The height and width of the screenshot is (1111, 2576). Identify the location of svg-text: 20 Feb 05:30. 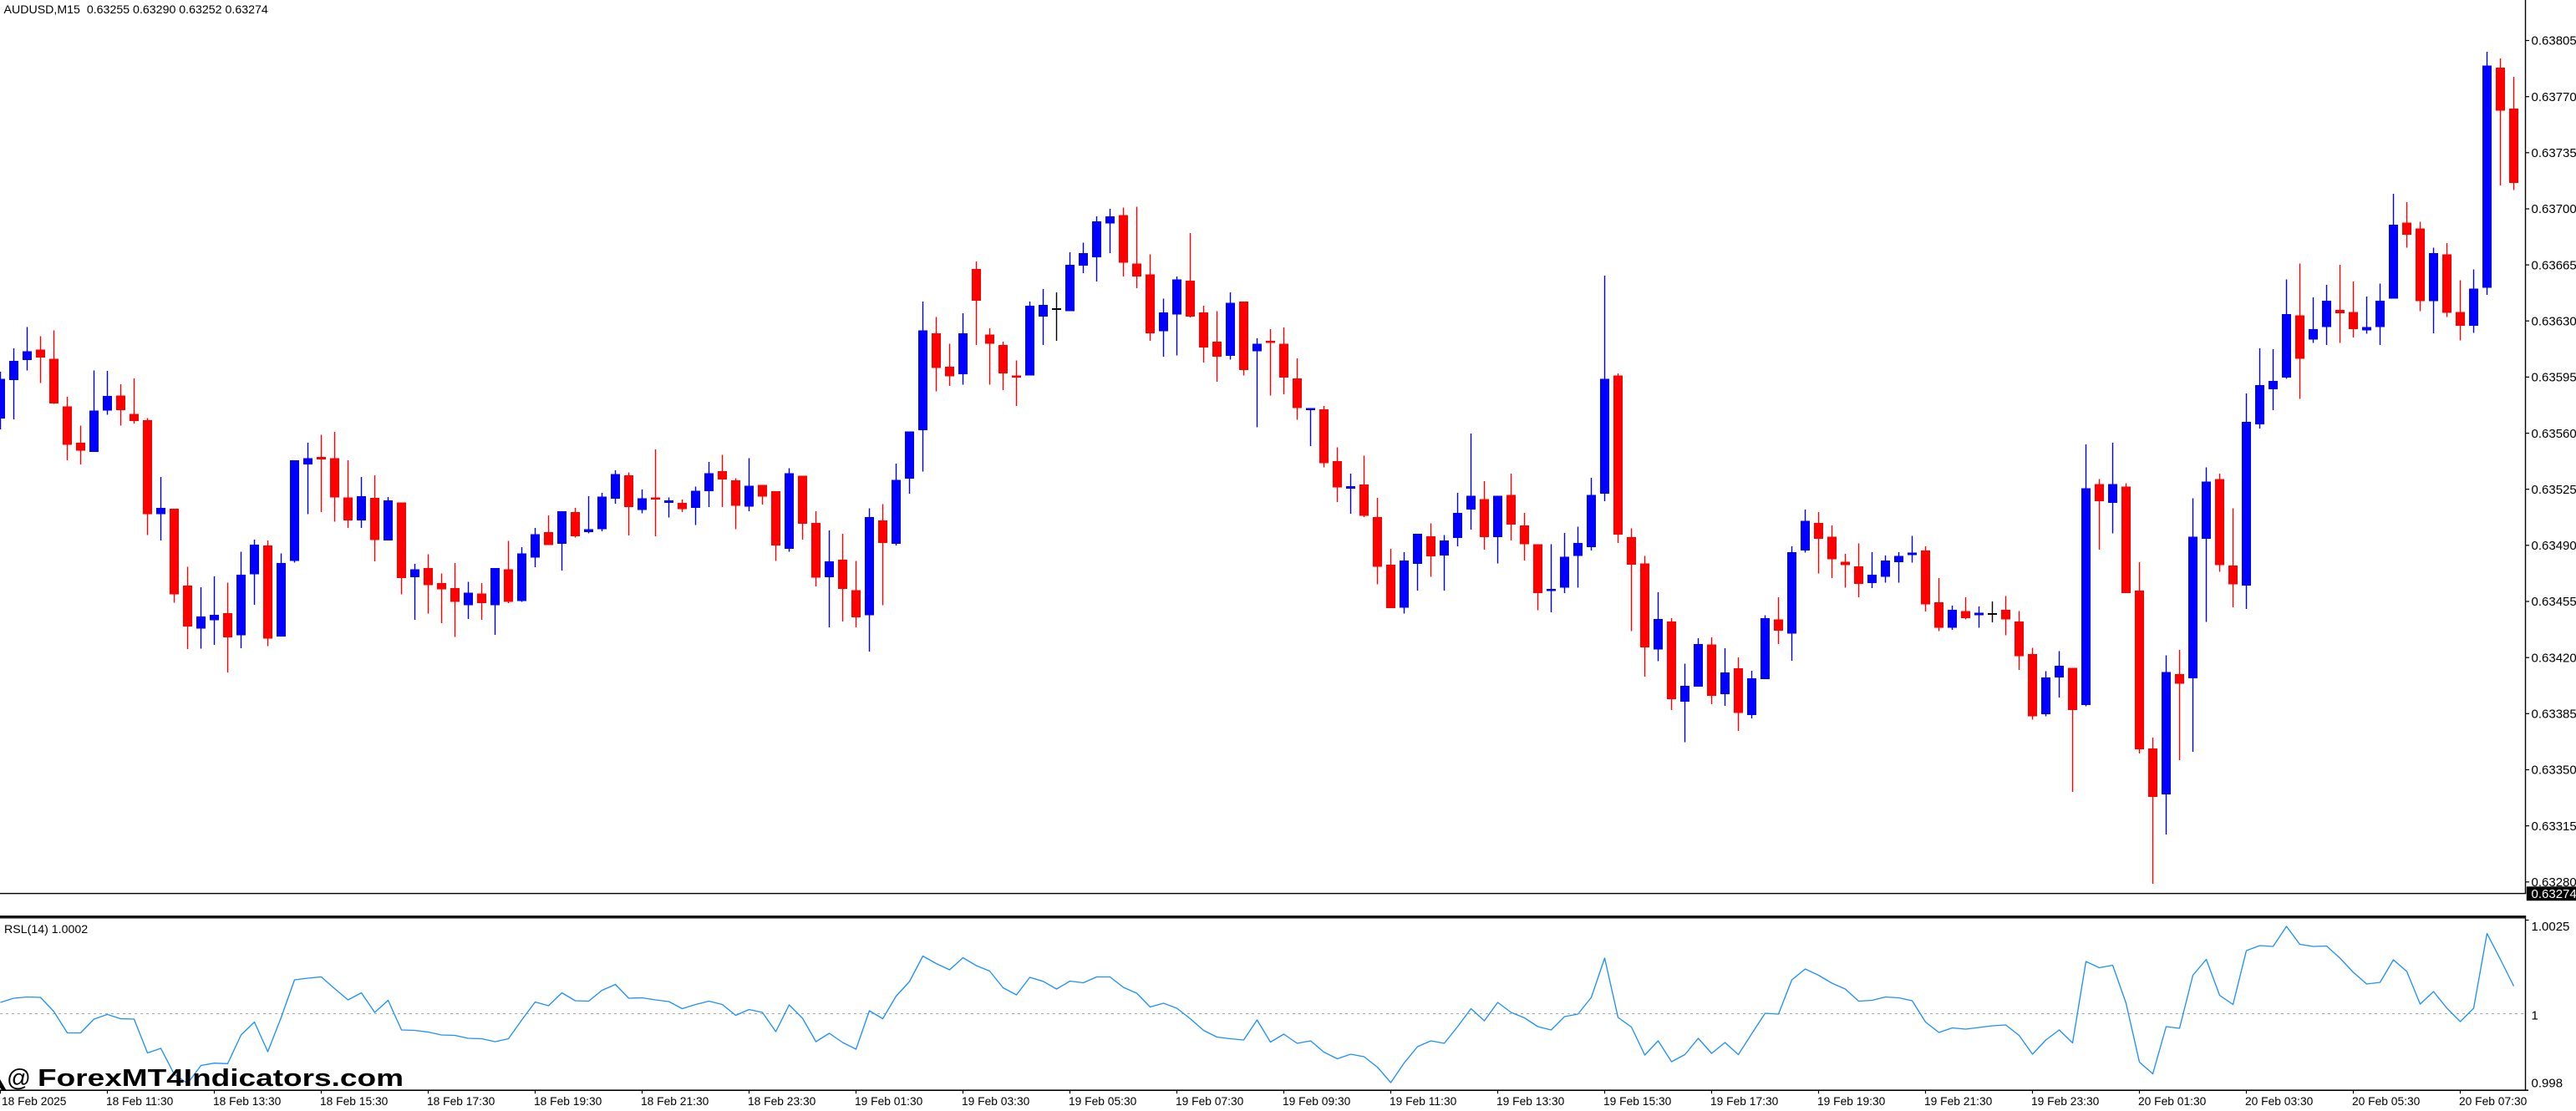
(2386, 1101).